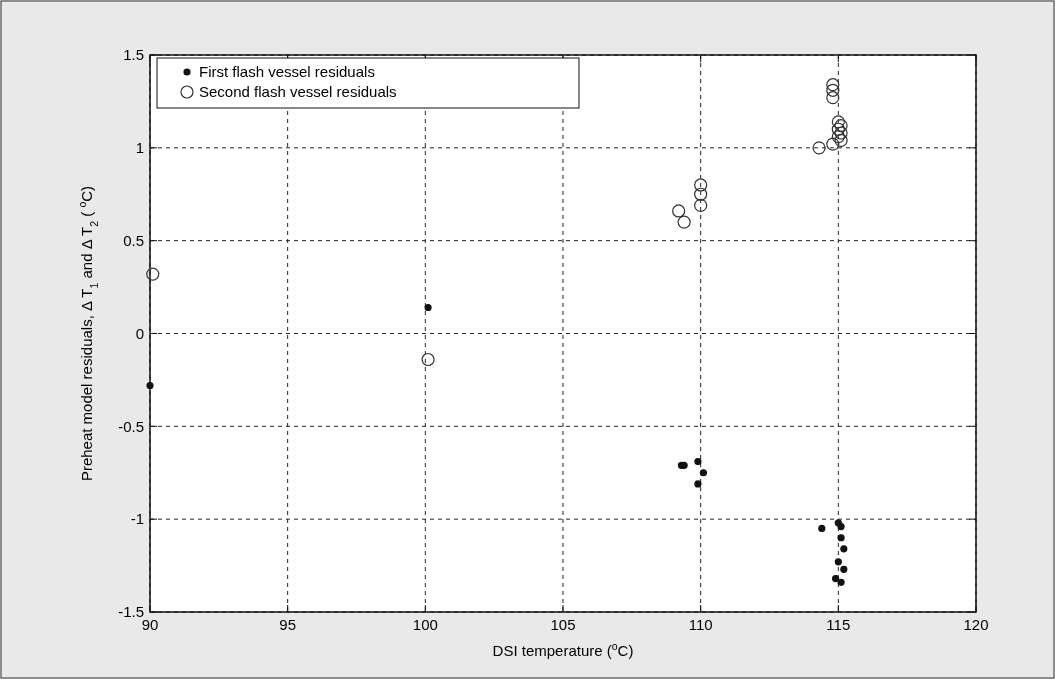 The height and width of the screenshot is (679, 1055). Describe the element at coordinates (298, 92) in the screenshot. I see `legend-label: Second flash vessel residuals` at that location.